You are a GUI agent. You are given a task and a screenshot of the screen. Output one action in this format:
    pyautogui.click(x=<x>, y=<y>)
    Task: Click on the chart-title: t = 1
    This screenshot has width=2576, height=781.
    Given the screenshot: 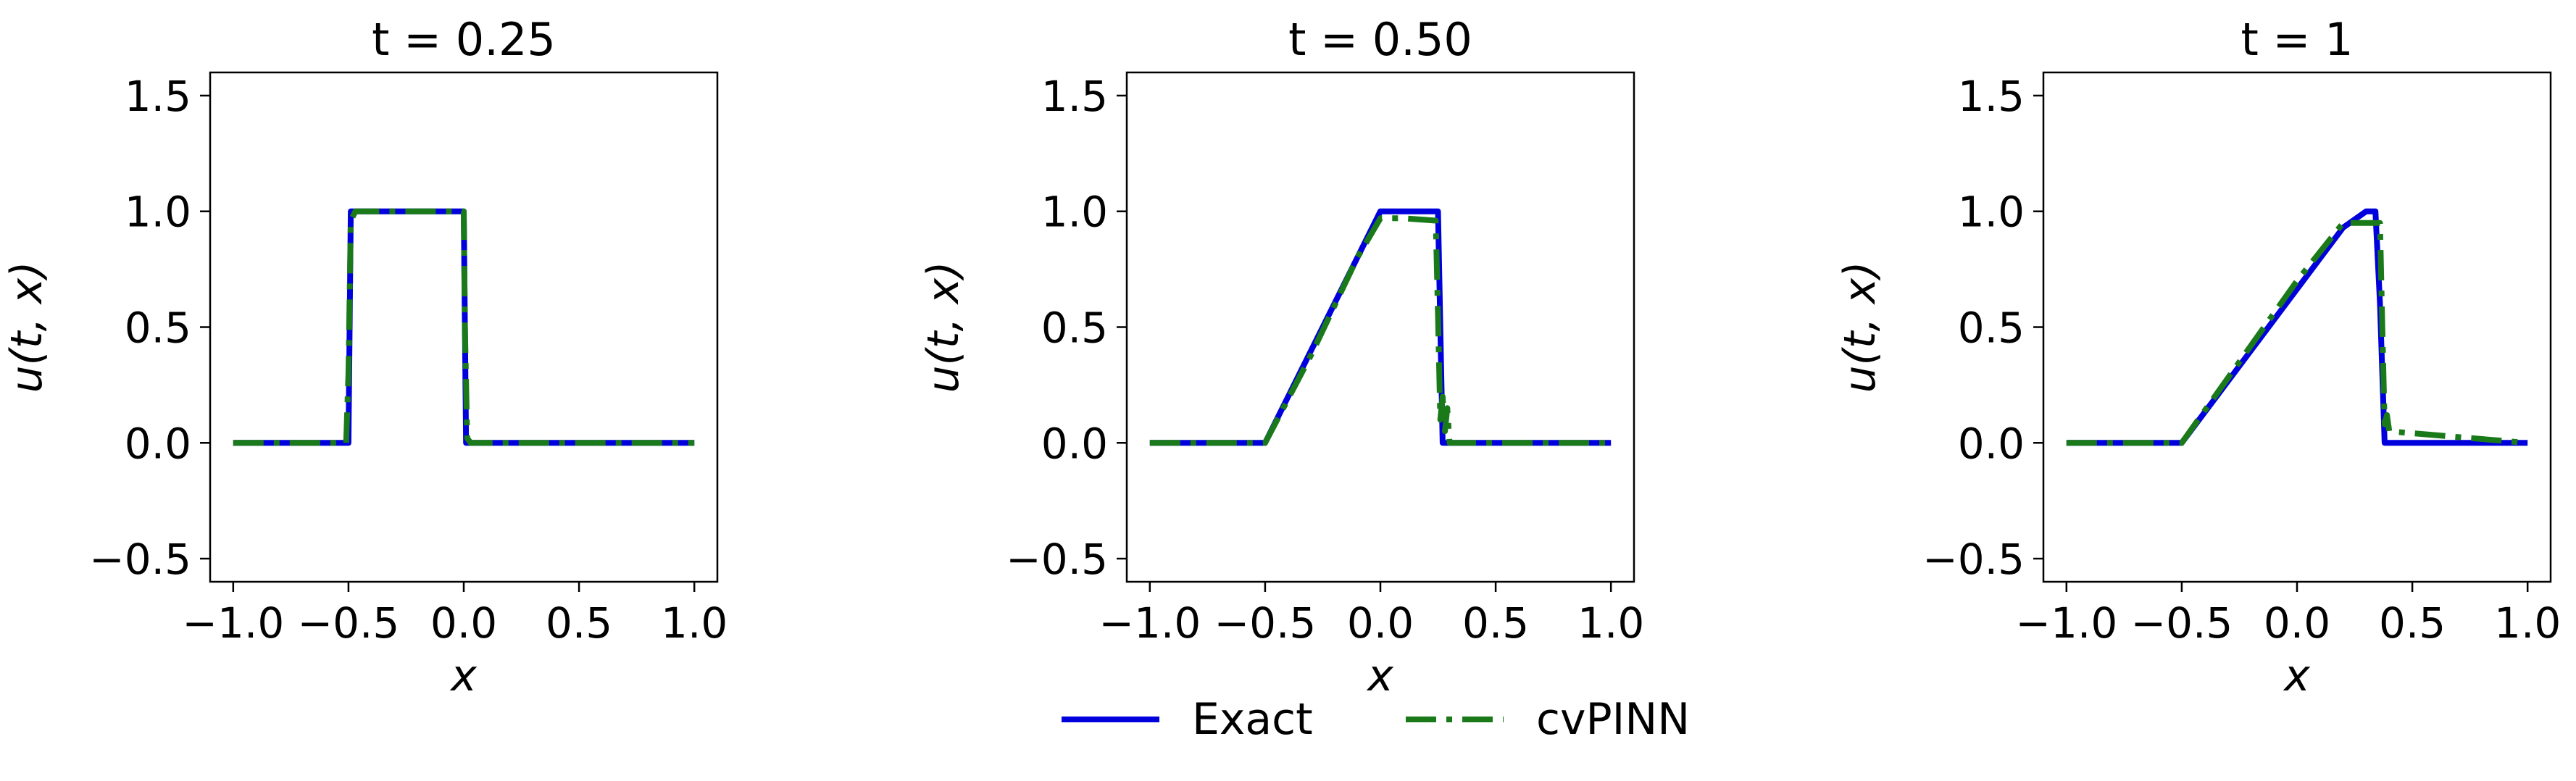 What is the action you would take?
    pyautogui.click(x=2297, y=39)
    